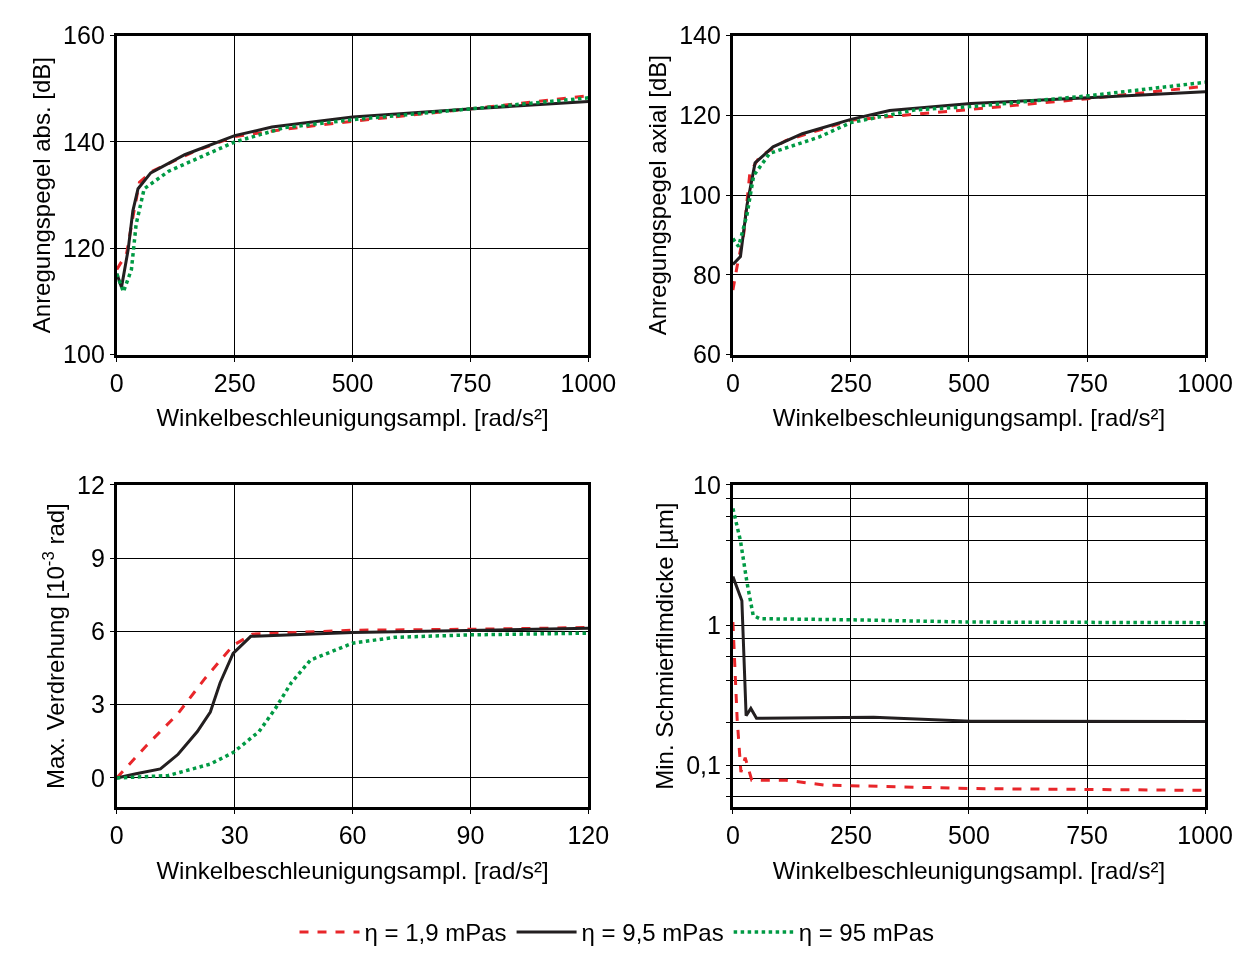 Image resolution: width=1255 pixels, height=969 pixels. Describe the element at coordinates (97, 704) in the screenshot. I see `y-tick-label: 3` at that location.